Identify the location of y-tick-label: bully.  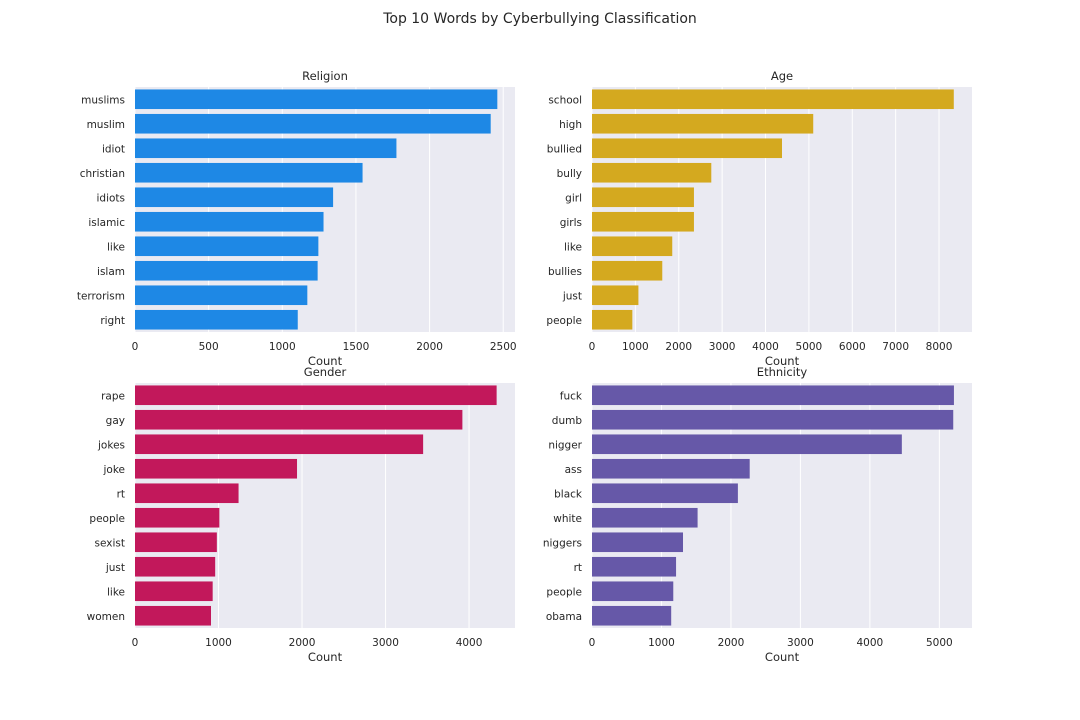
(569, 174).